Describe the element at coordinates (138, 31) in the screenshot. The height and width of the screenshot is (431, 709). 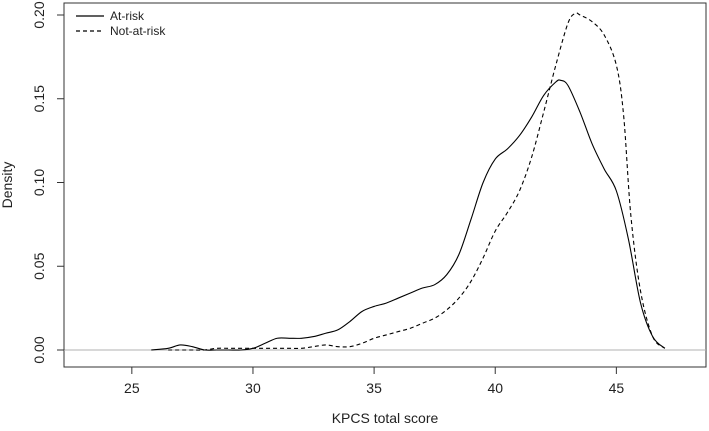
I see `legend-label-not-at-risk: Not-at-risk` at that location.